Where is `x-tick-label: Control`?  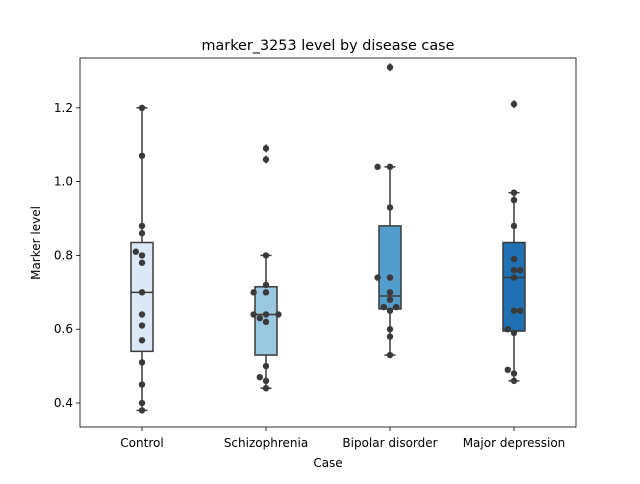 x-tick-label: Control is located at coordinates (141, 443).